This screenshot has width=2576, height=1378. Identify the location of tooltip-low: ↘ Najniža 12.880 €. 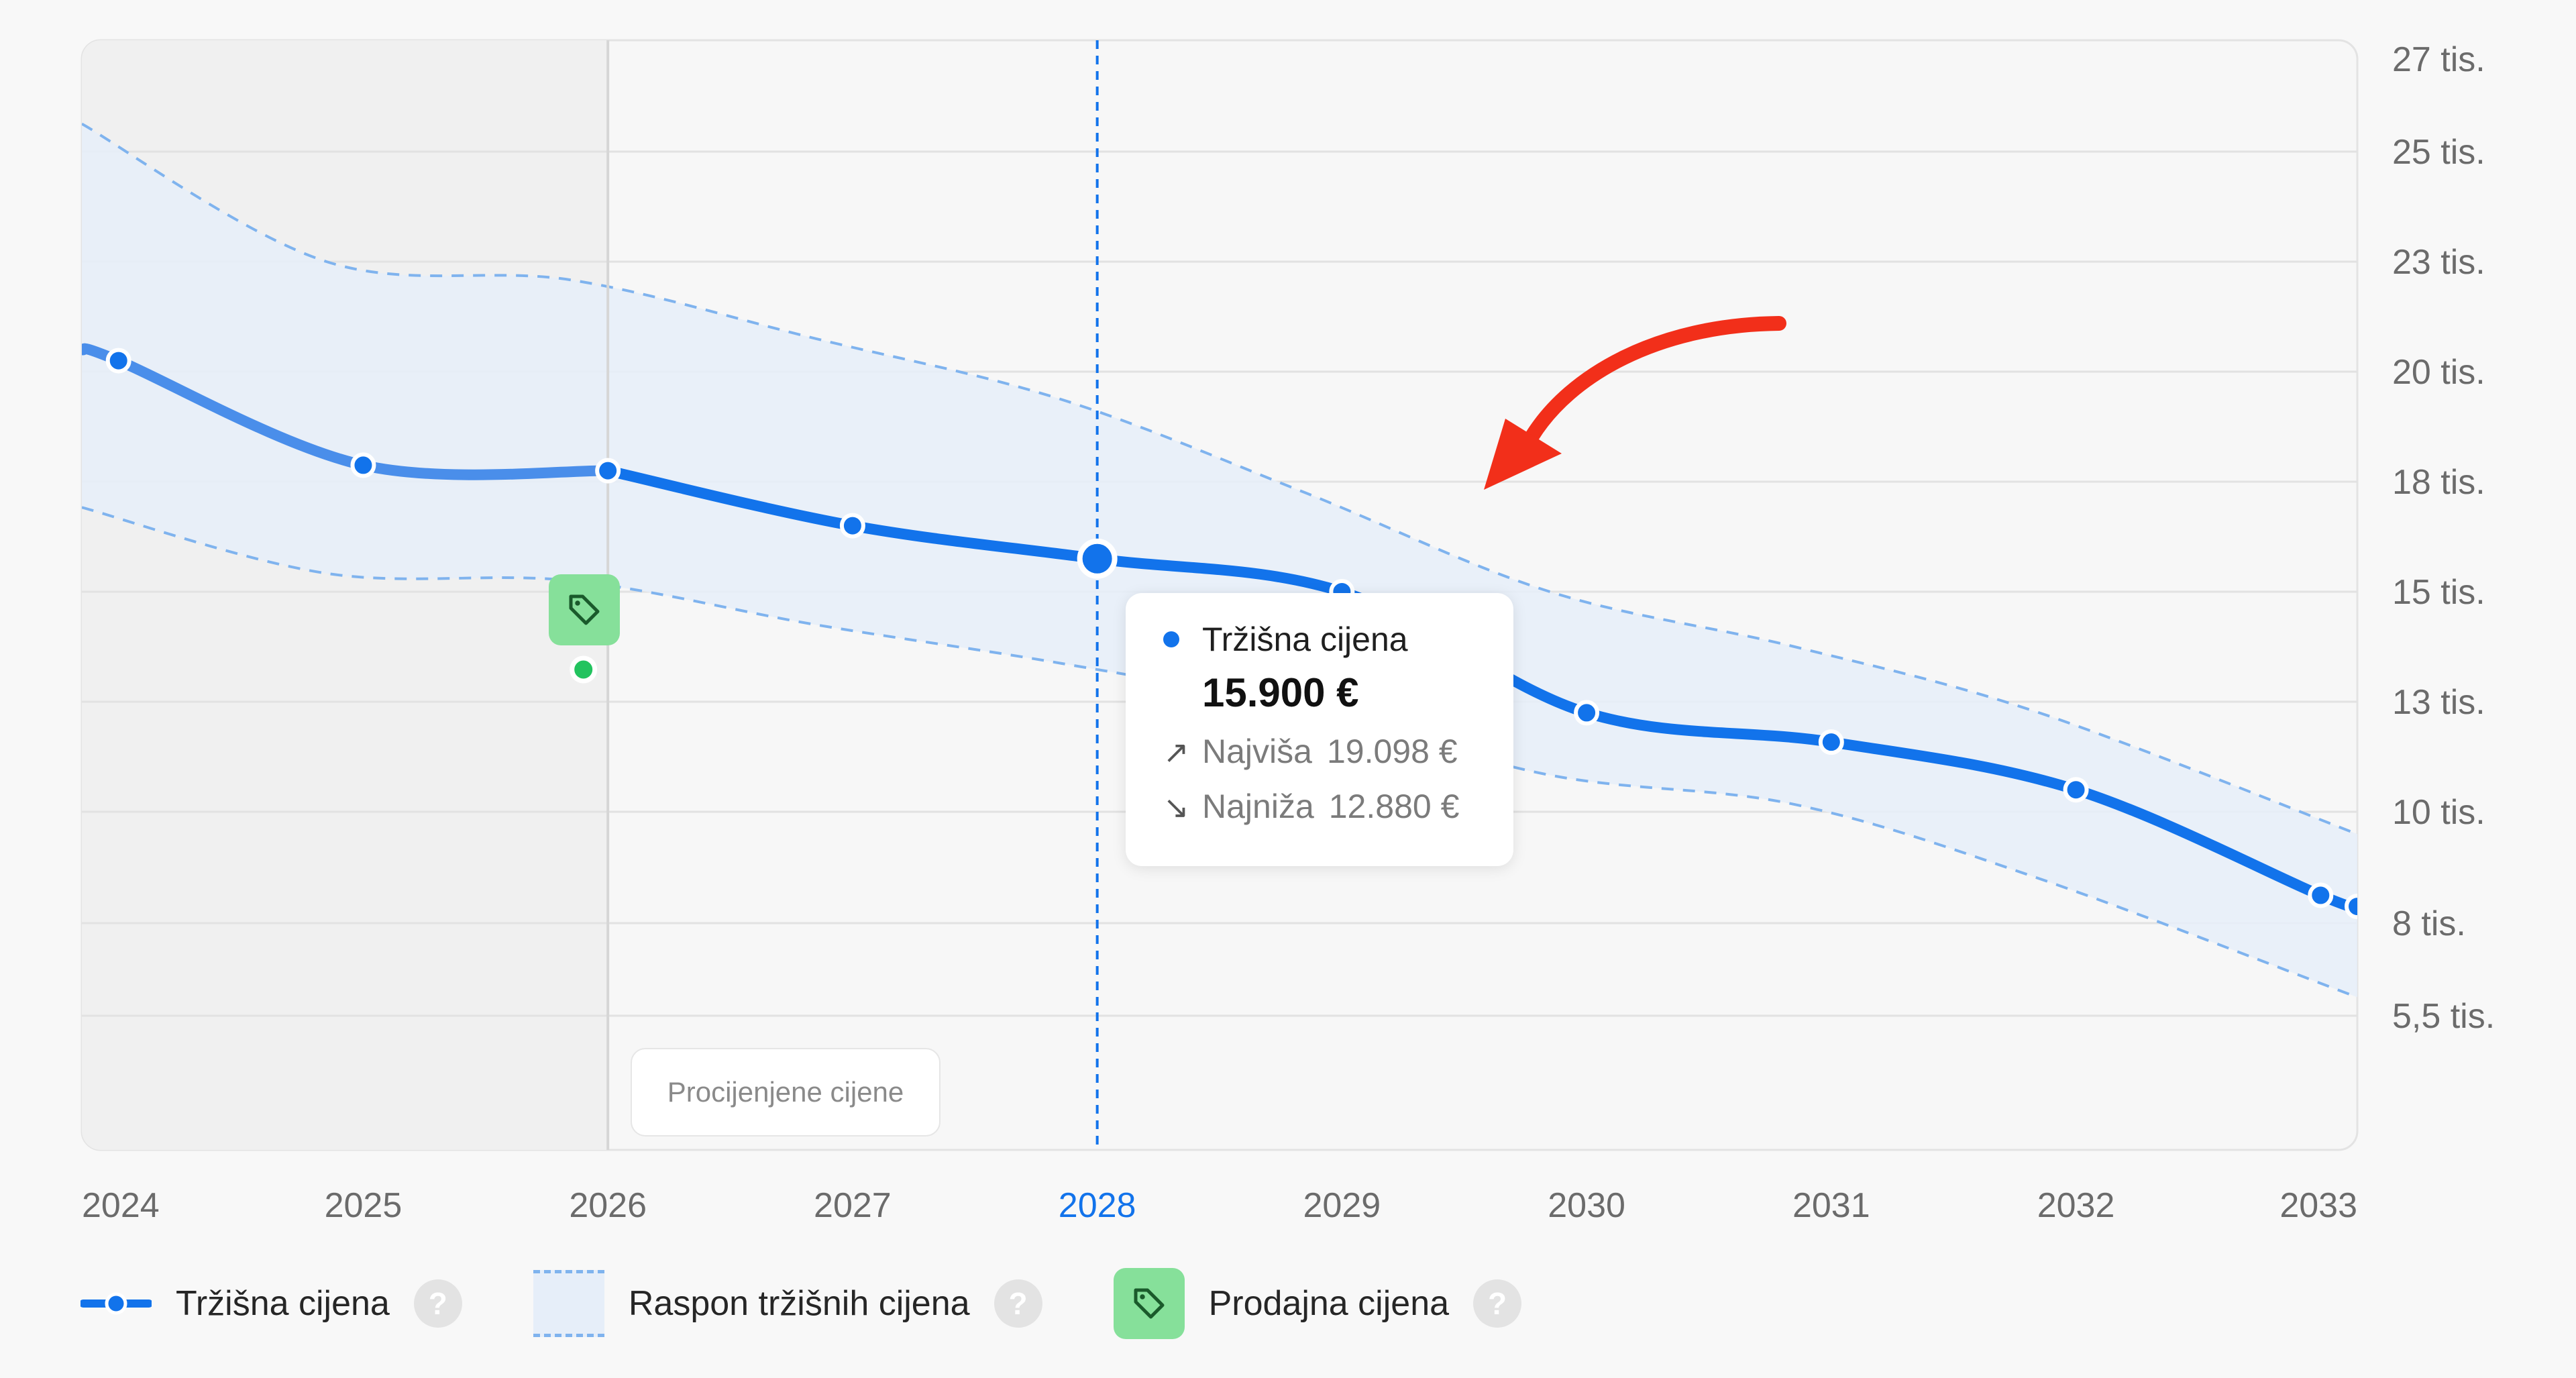
(1338, 806).